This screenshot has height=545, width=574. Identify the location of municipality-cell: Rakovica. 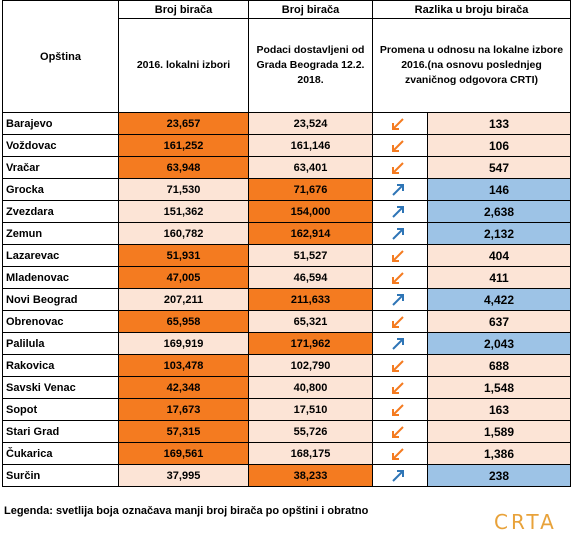
(60, 365).